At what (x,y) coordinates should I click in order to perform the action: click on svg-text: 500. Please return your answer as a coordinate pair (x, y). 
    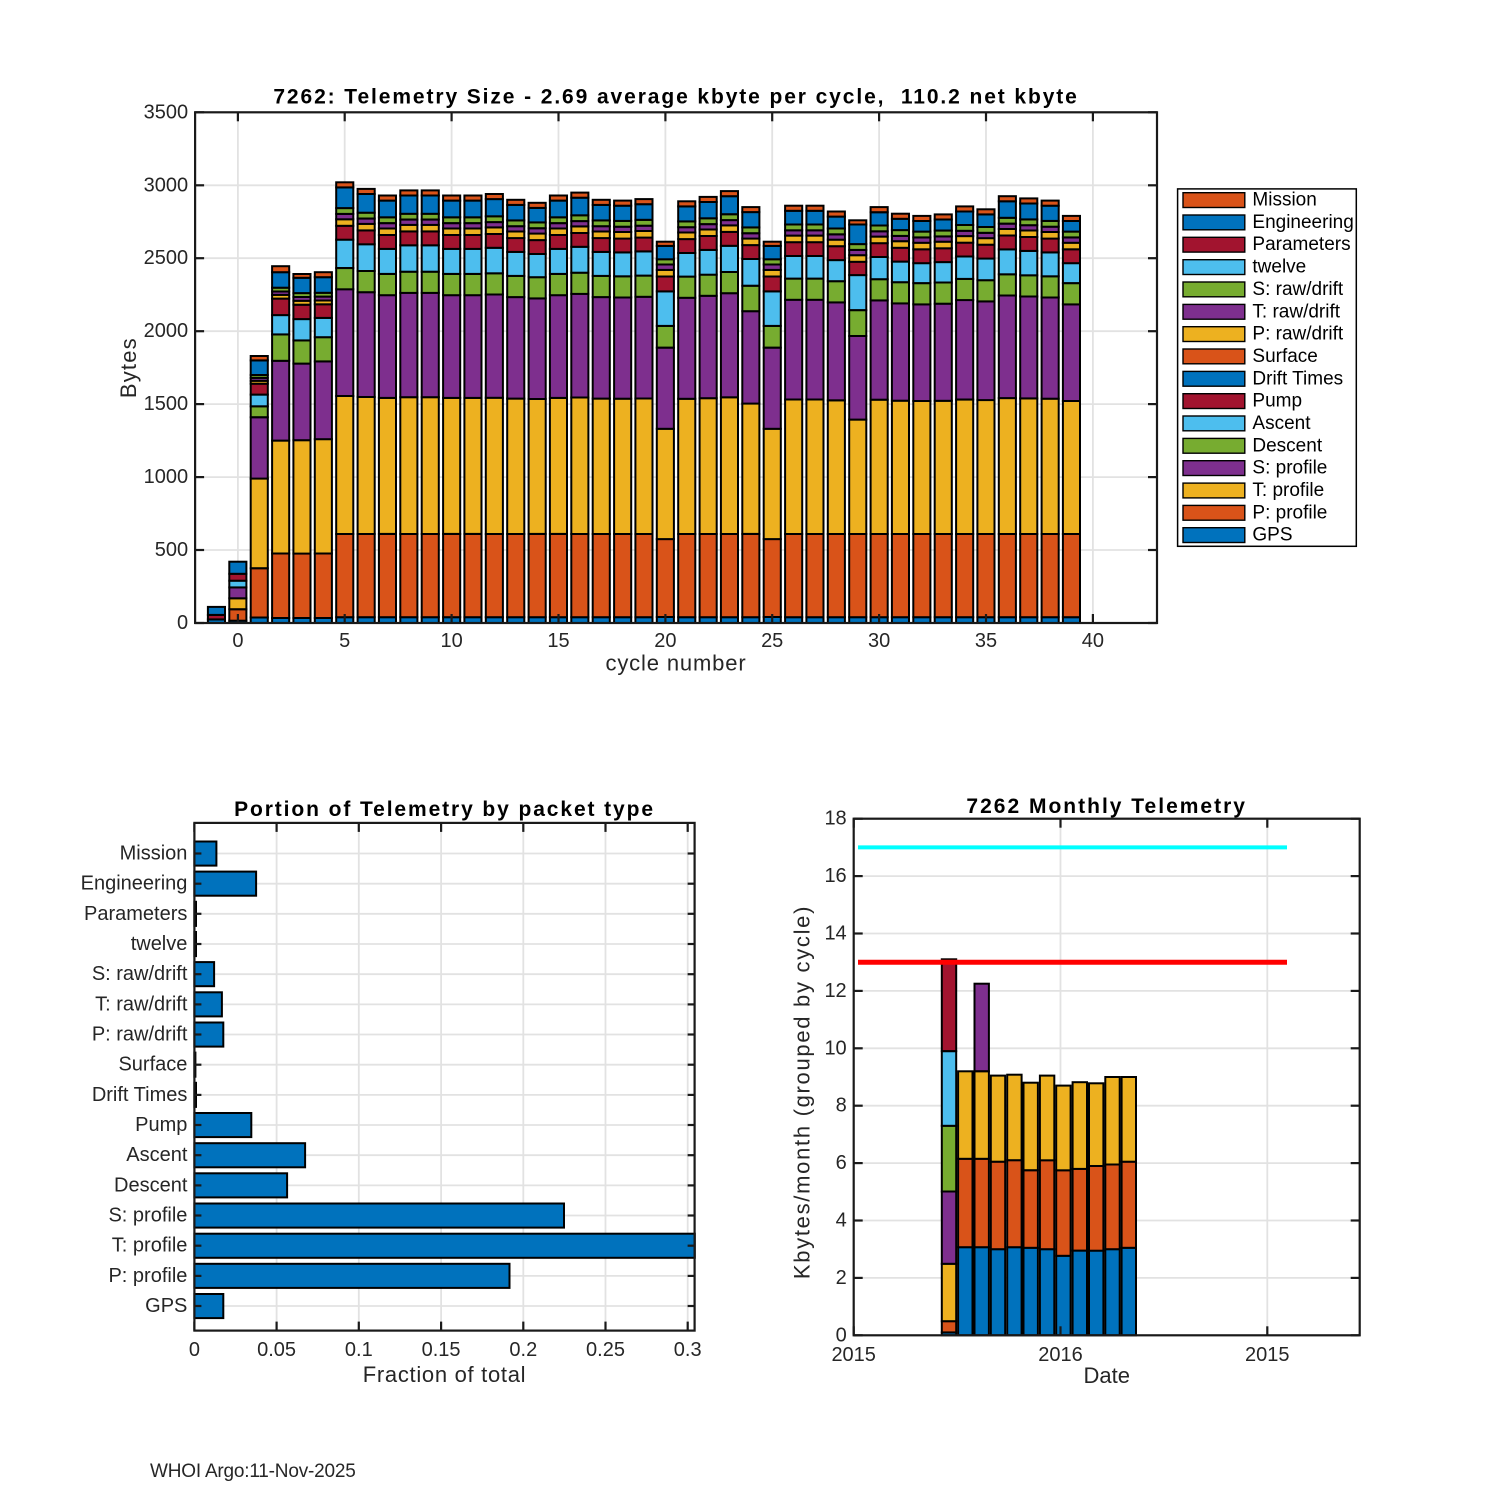
    Looking at the image, I should click on (171, 550).